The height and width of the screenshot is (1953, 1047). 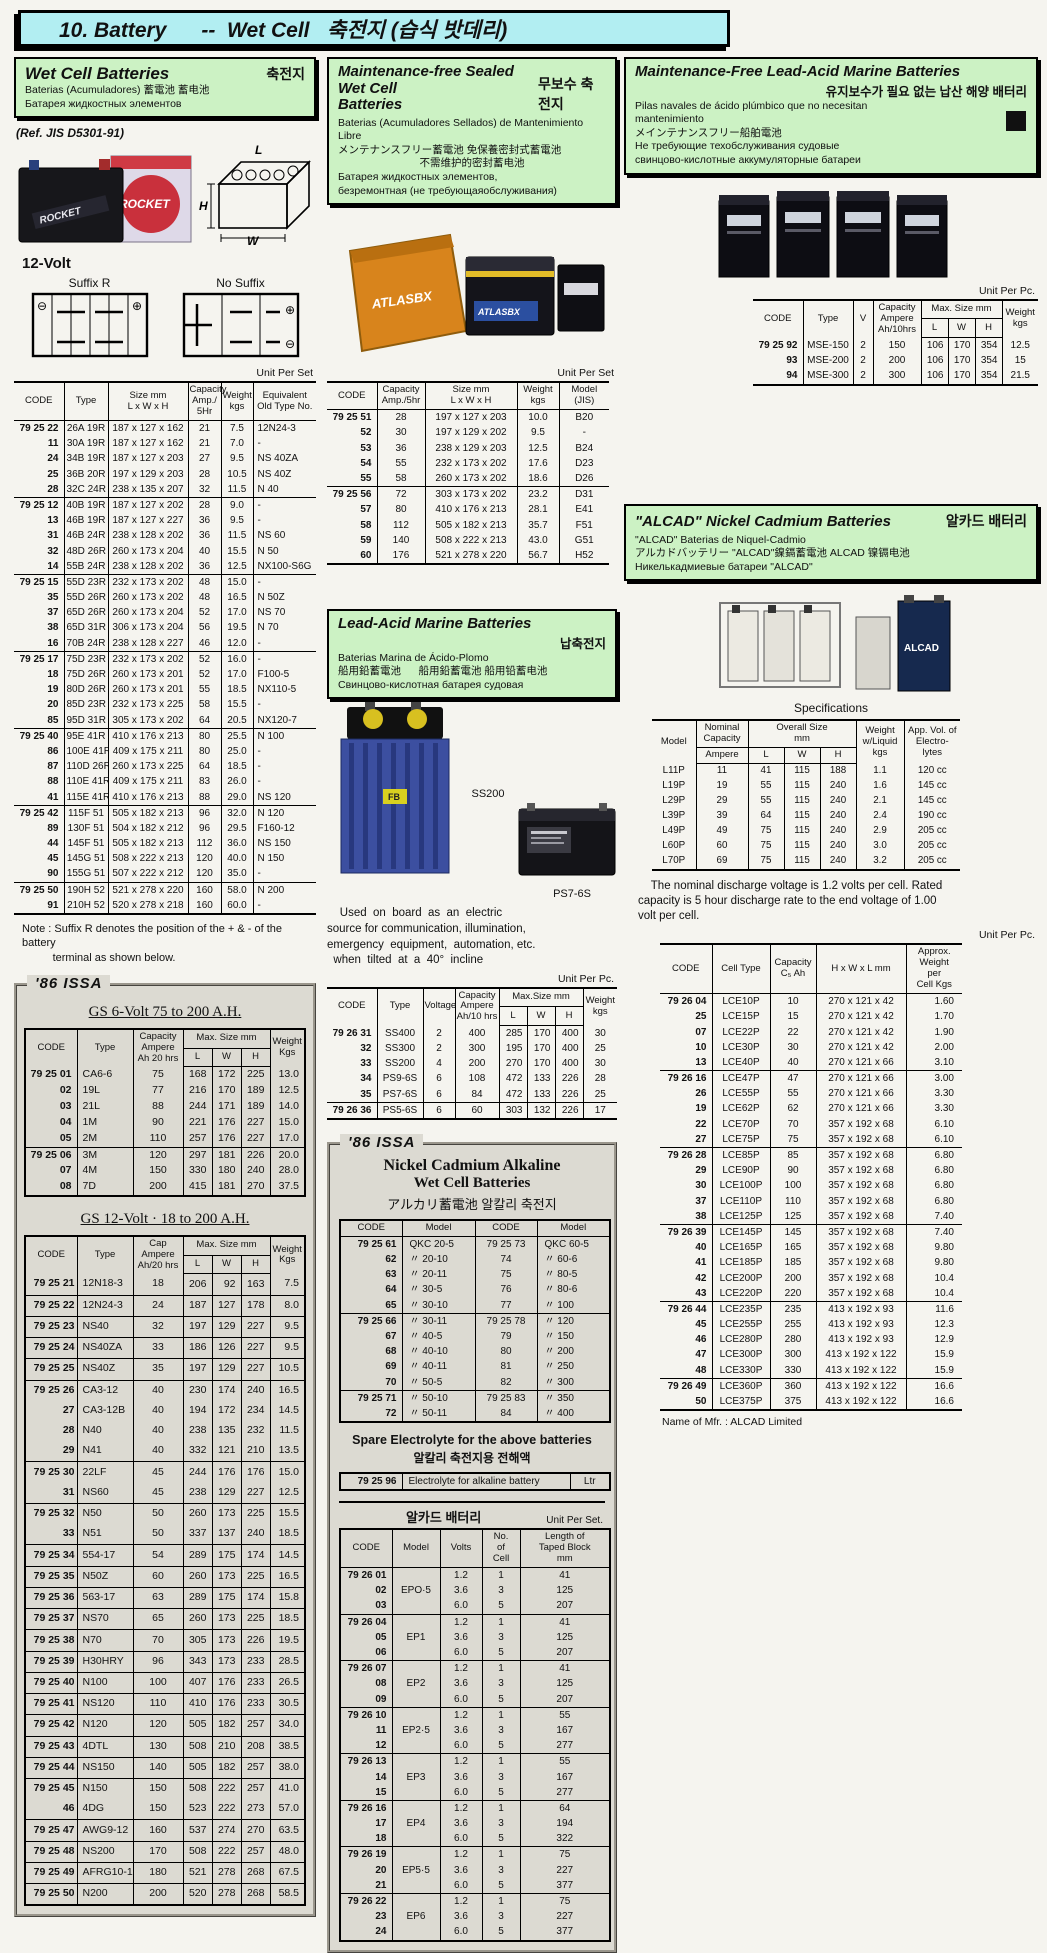 I want to click on cell: 176, so click(x=226, y=1704).